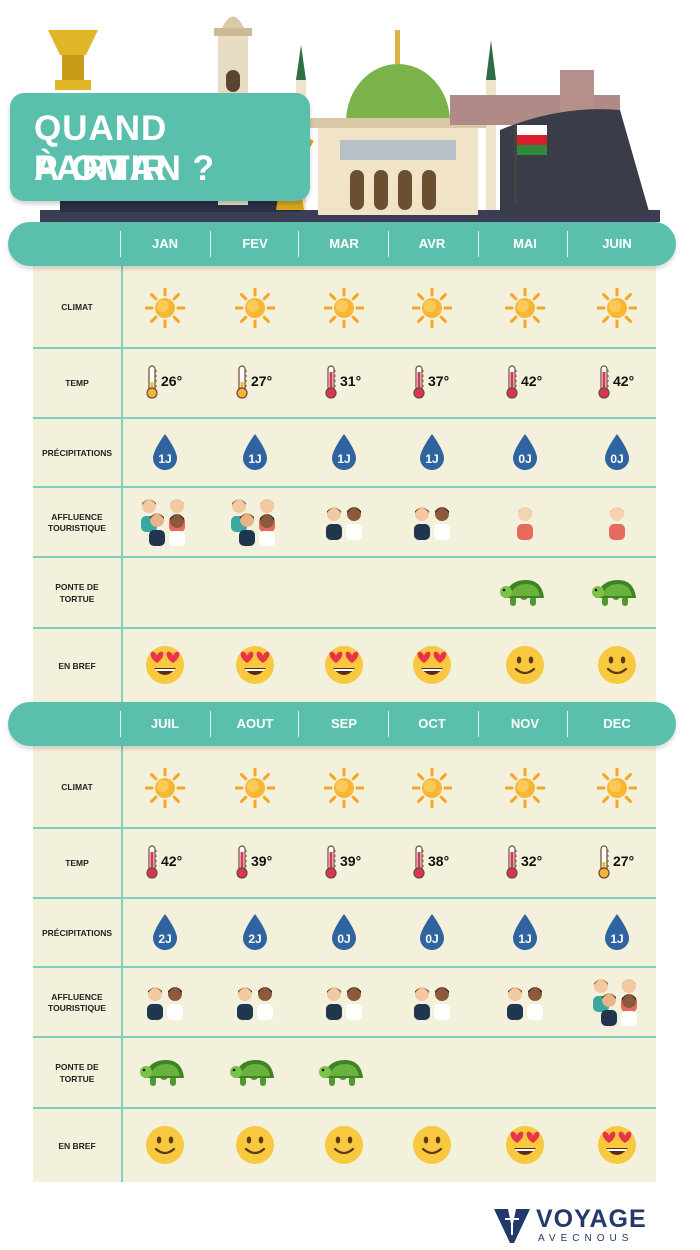 The height and width of the screenshot is (1250, 700). Describe the element at coordinates (122, 473) in the screenshot. I see `label-column-divider` at that location.